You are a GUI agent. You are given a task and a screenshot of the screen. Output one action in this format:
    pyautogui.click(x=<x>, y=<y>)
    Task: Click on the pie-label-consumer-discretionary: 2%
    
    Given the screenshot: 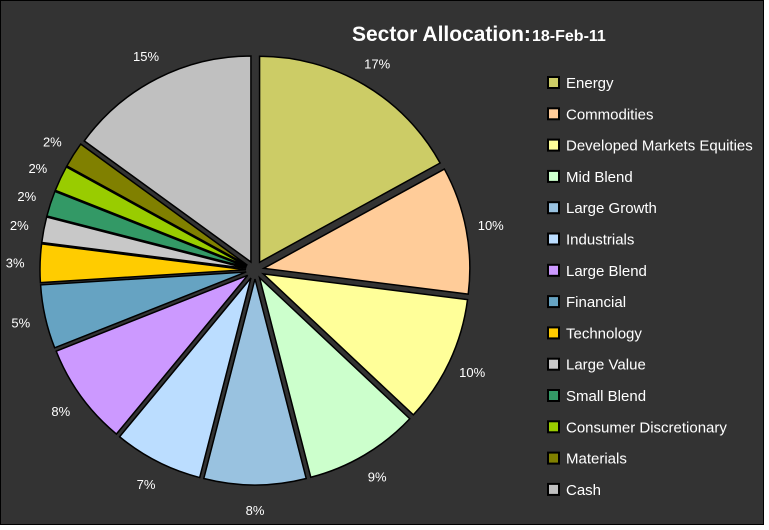 What is the action you would take?
    pyautogui.click(x=37, y=168)
    